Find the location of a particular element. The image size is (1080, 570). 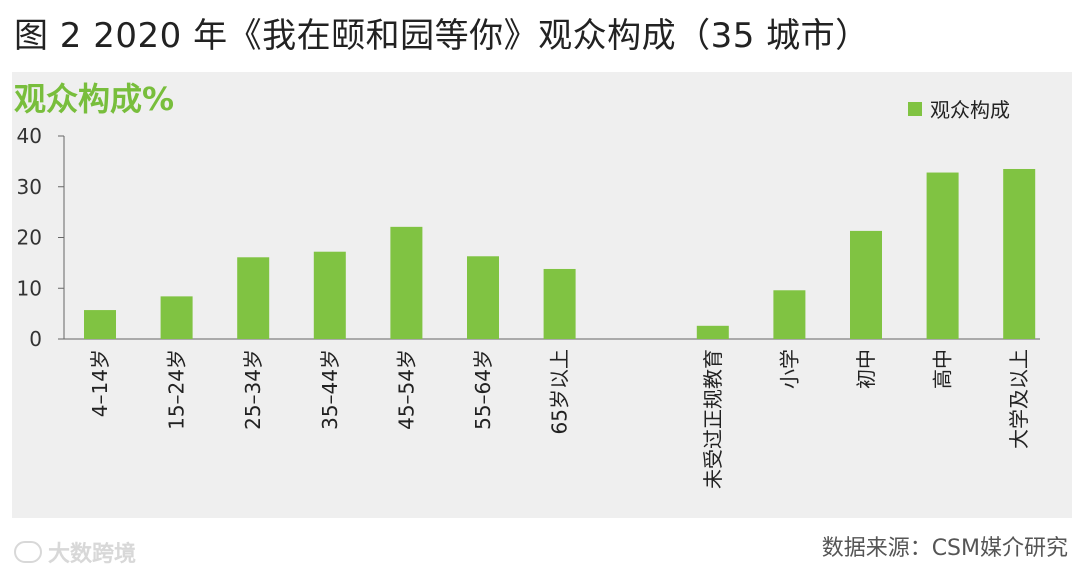

source-note: 数据来源：CSM媒介研究 is located at coordinates (944, 548).